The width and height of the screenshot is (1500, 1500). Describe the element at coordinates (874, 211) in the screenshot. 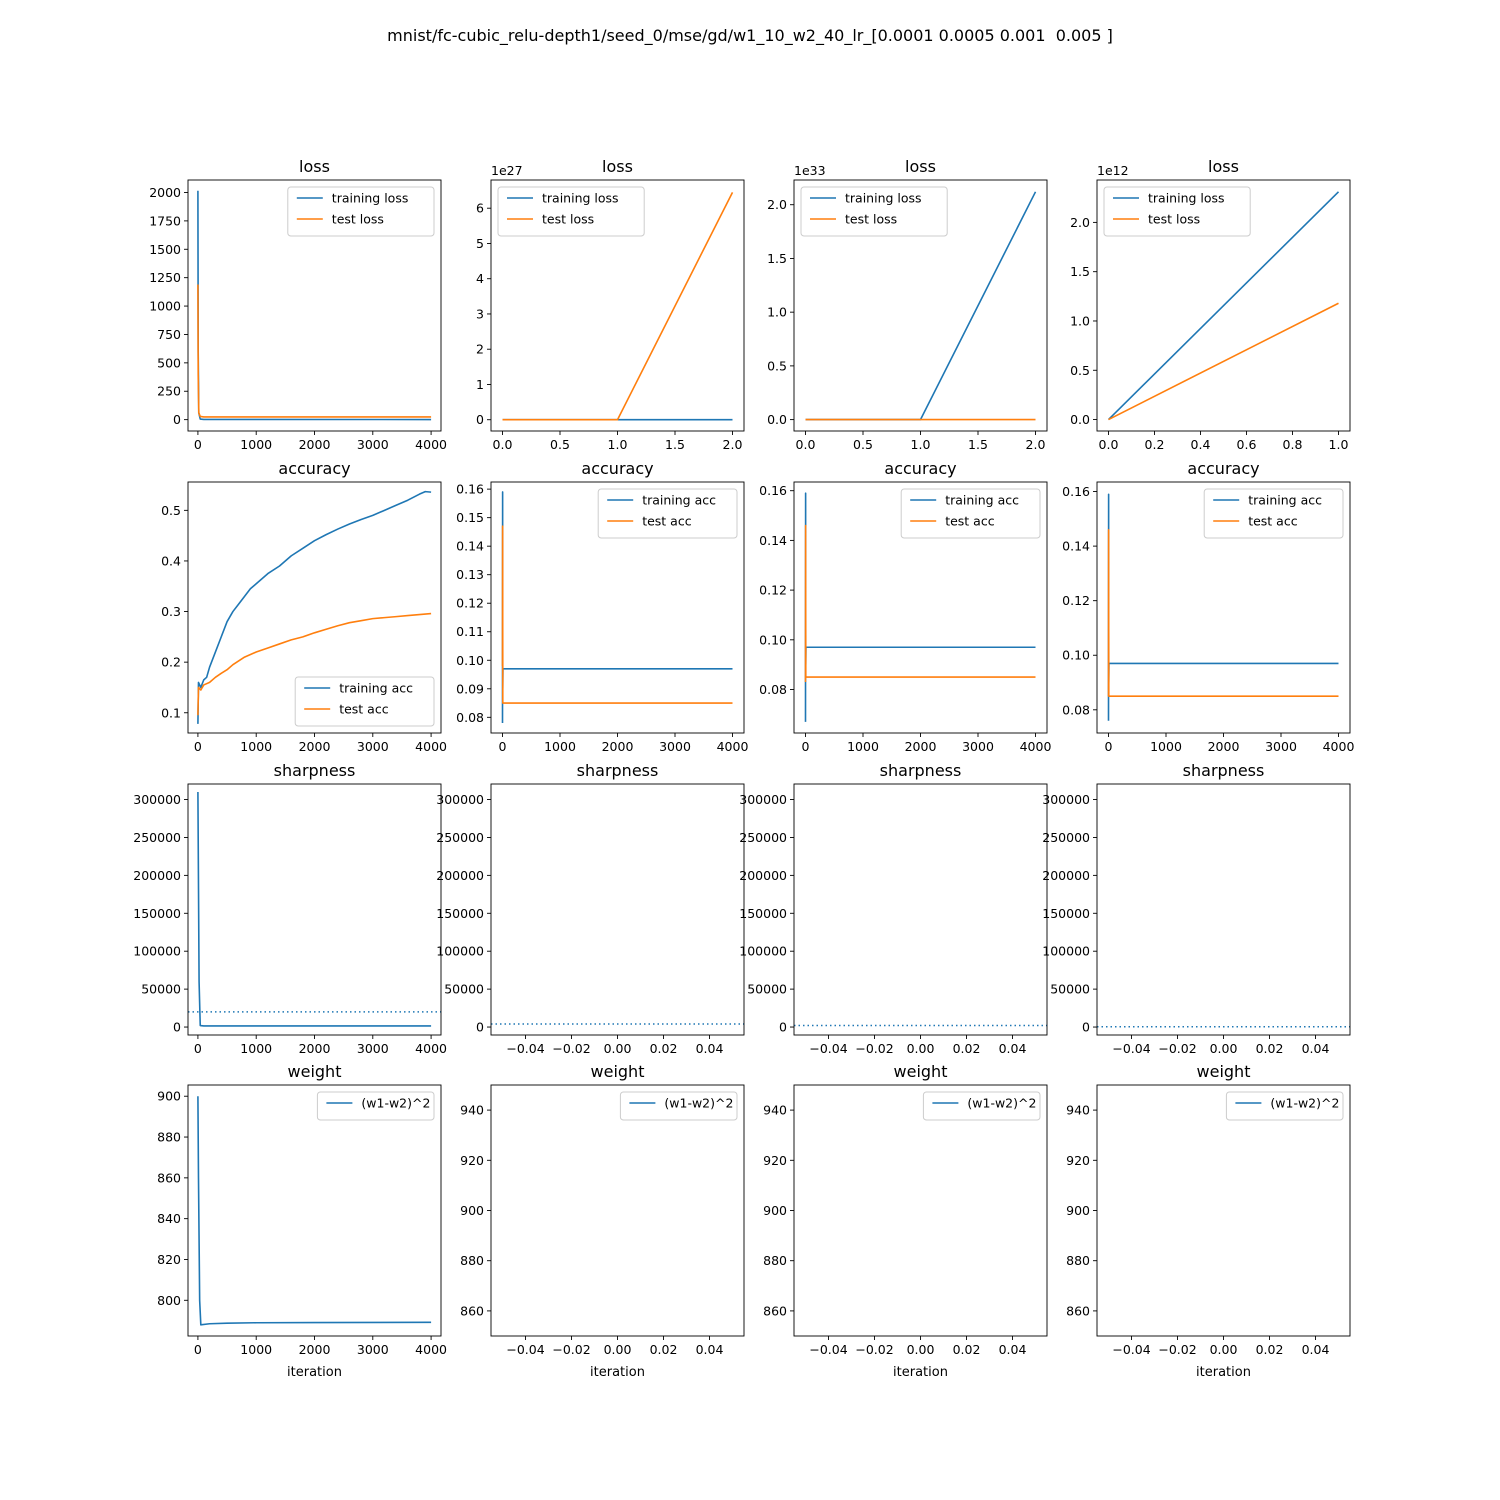

I see `legend: training loss test loss` at that location.